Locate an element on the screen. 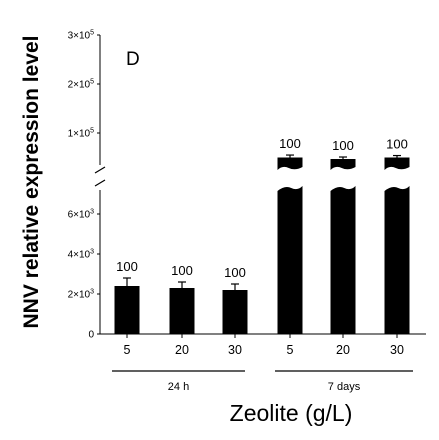  group-label: 24 h is located at coordinates (178, 387).